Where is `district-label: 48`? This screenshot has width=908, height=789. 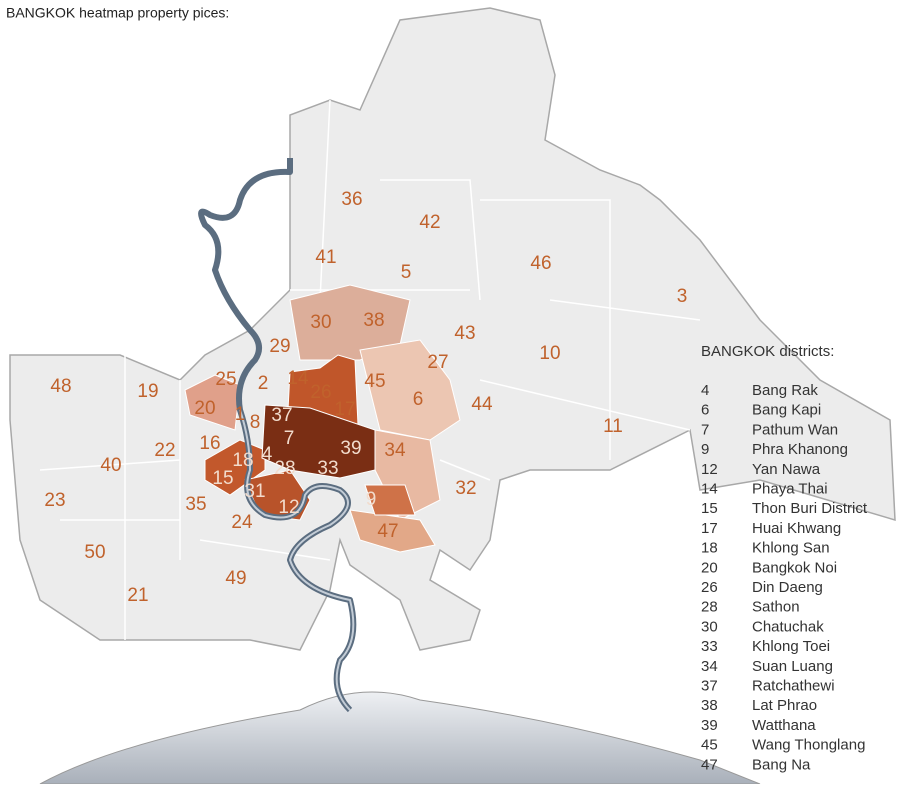
district-label: 48 is located at coordinates (60, 386).